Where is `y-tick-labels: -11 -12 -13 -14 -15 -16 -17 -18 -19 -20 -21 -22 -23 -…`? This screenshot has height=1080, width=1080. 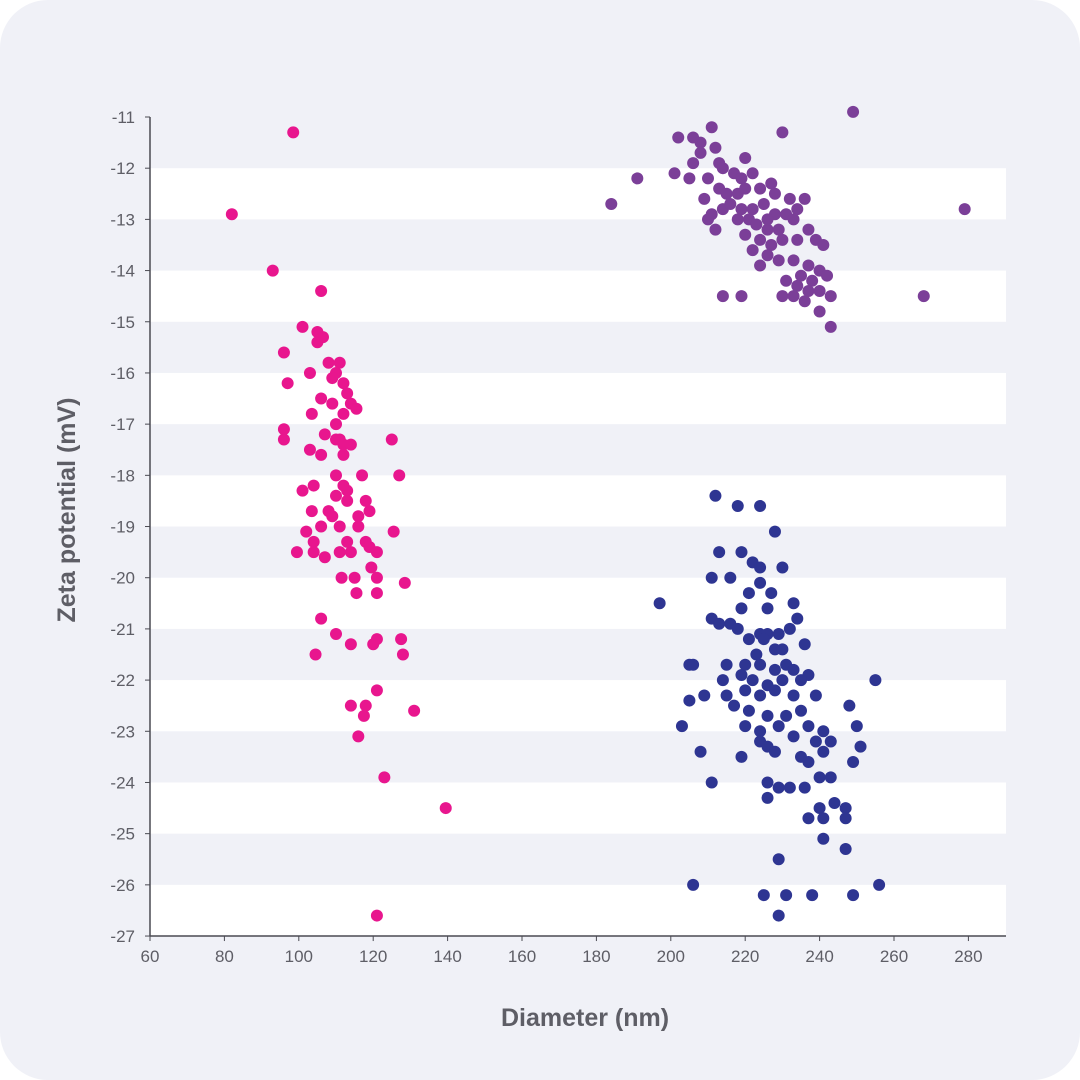 y-tick-labels: -11 -12 -13 -14 -15 -16 -17 -18 -19 -20 -21 -22 -23 -… is located at coordinates (130, 527).